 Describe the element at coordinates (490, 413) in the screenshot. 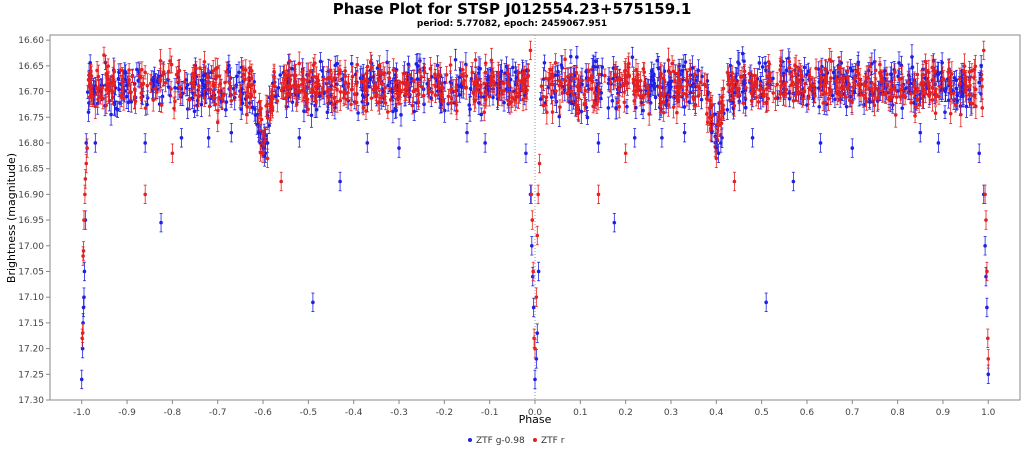

I see `x-tick-label: -0.1` at that location.